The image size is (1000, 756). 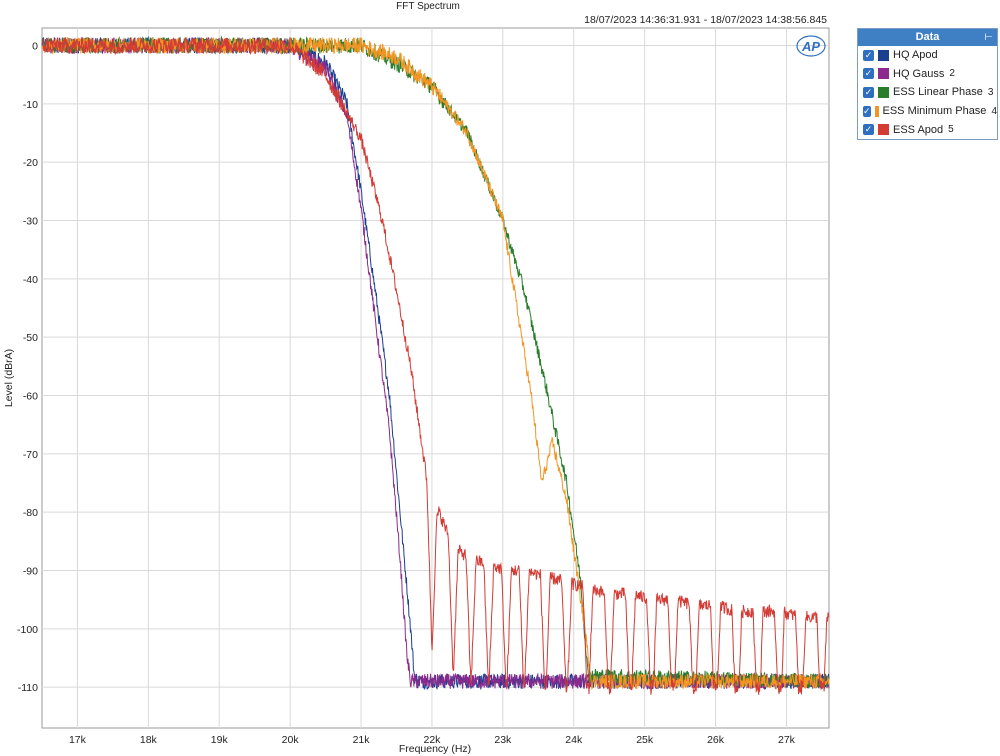 I want to click on legend-item: ✓ HQ Apod, so click(x=927, y=55).